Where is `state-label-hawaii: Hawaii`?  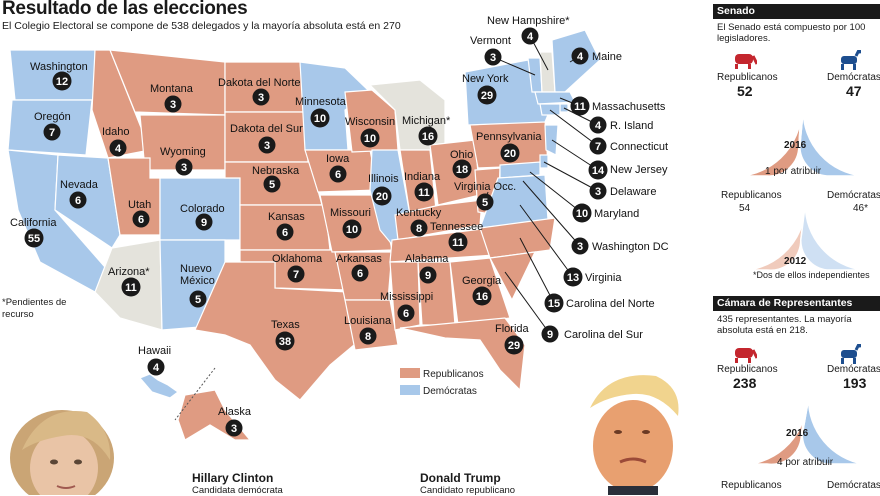 state-label-hawaii: Hawaii is located at coordinates (154, 351).